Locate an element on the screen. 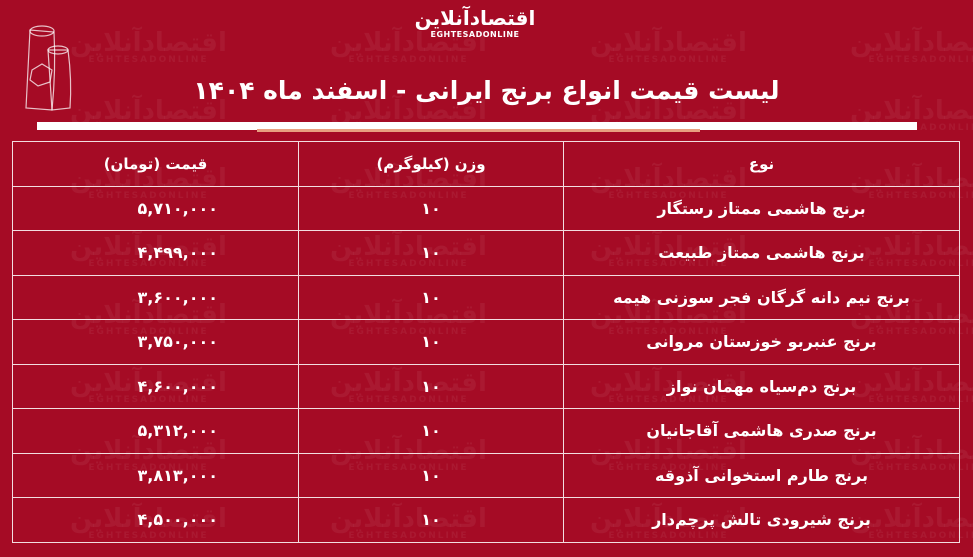  rice-type-cell: برنج شیرودی تالش پرچم‌دار is located at coordinates (761, 520).